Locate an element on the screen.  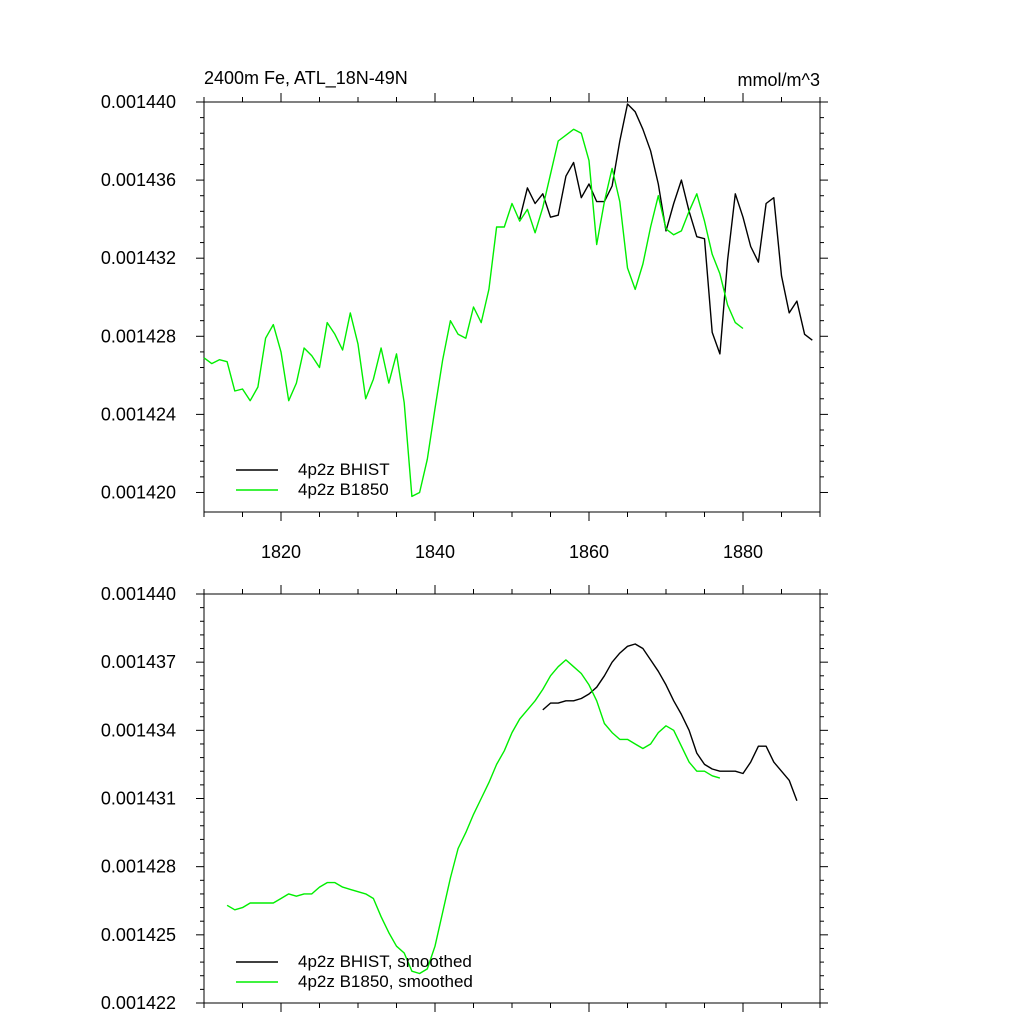
legend-label: 4p2z B1850 is located at coordinates (343, 489).